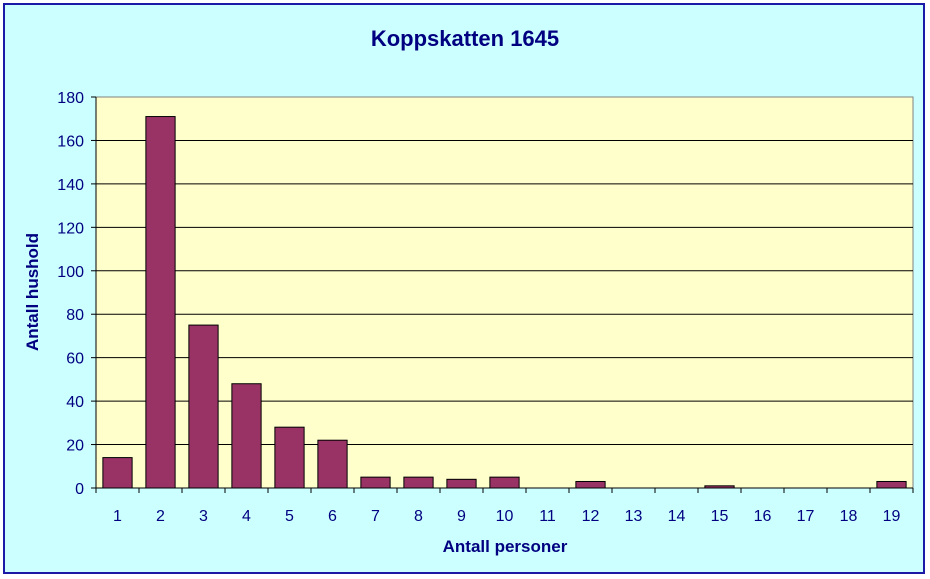  I want to click on x-tick-label: 13, so click(634, 516).